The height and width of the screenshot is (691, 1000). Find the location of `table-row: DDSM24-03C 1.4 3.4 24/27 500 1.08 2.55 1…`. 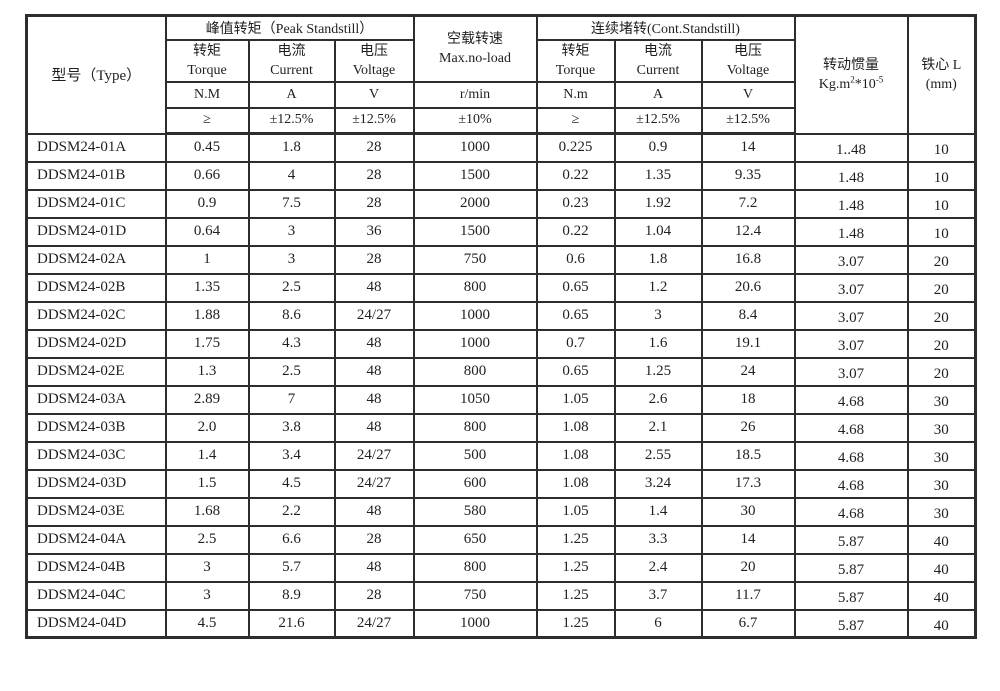

table-row: DDSM24-03C 1.4 3.4 24/27 500 1.08 2.55 1… is located at coordinates (501, 455).